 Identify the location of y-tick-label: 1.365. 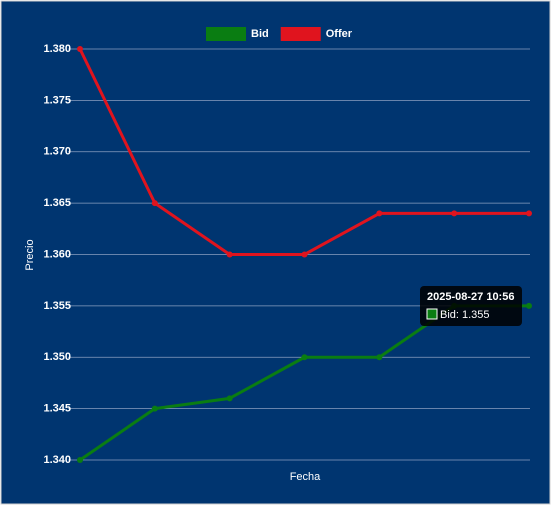
(57, 203).